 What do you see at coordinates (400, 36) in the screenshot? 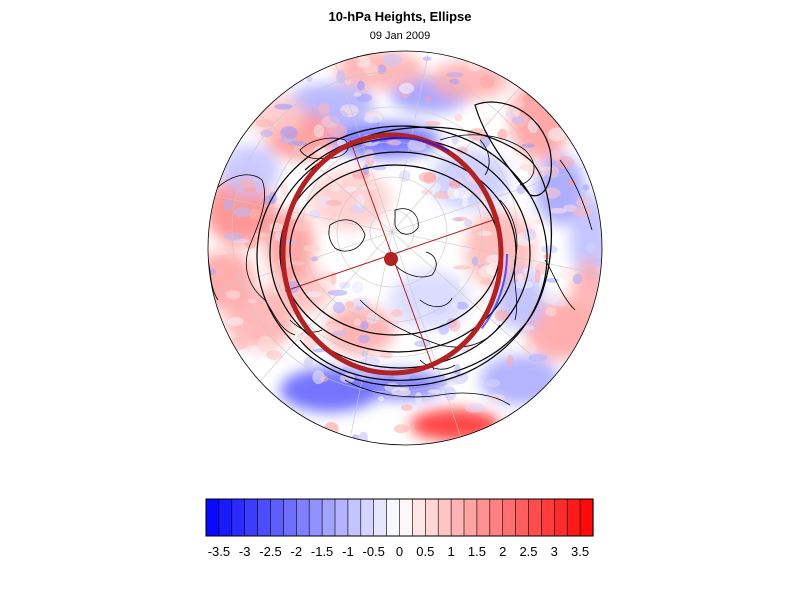
I see `map-date: 09 Jan 2009` at bounding box center [400, 36].